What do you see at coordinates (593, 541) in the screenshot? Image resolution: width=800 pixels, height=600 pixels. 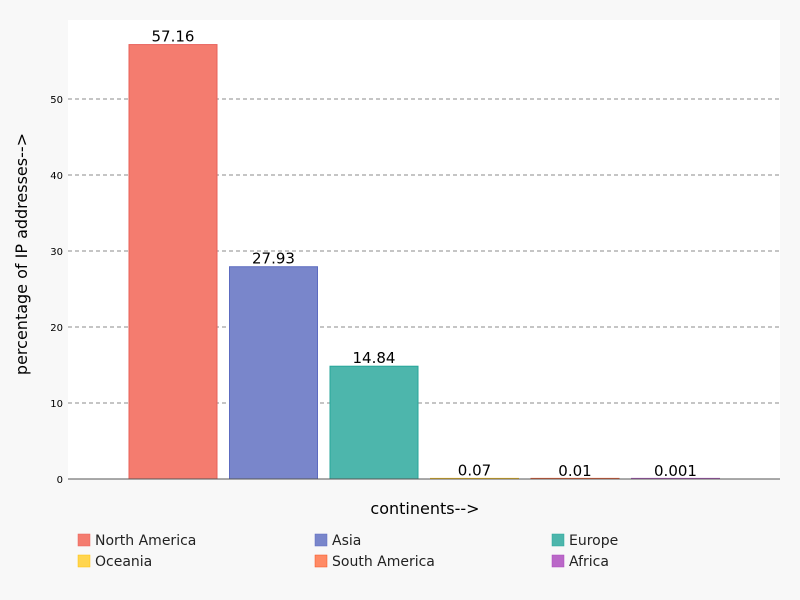 I see `legend-label-europe: Europe` at bounding box center [593, 541].